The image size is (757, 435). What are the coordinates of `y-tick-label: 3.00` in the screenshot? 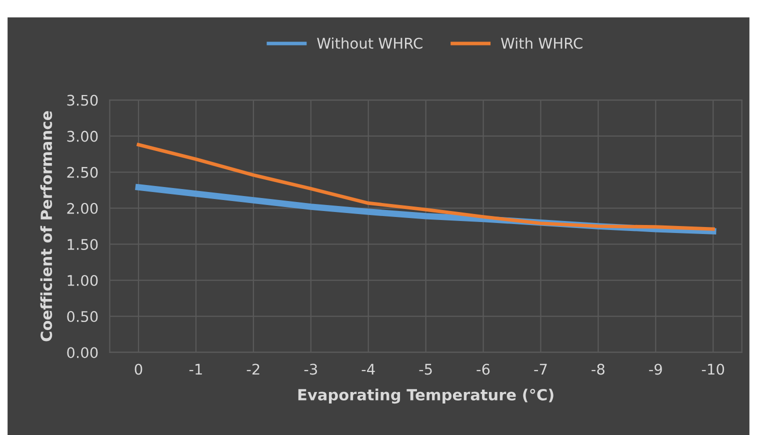 It's located at (82, 136).